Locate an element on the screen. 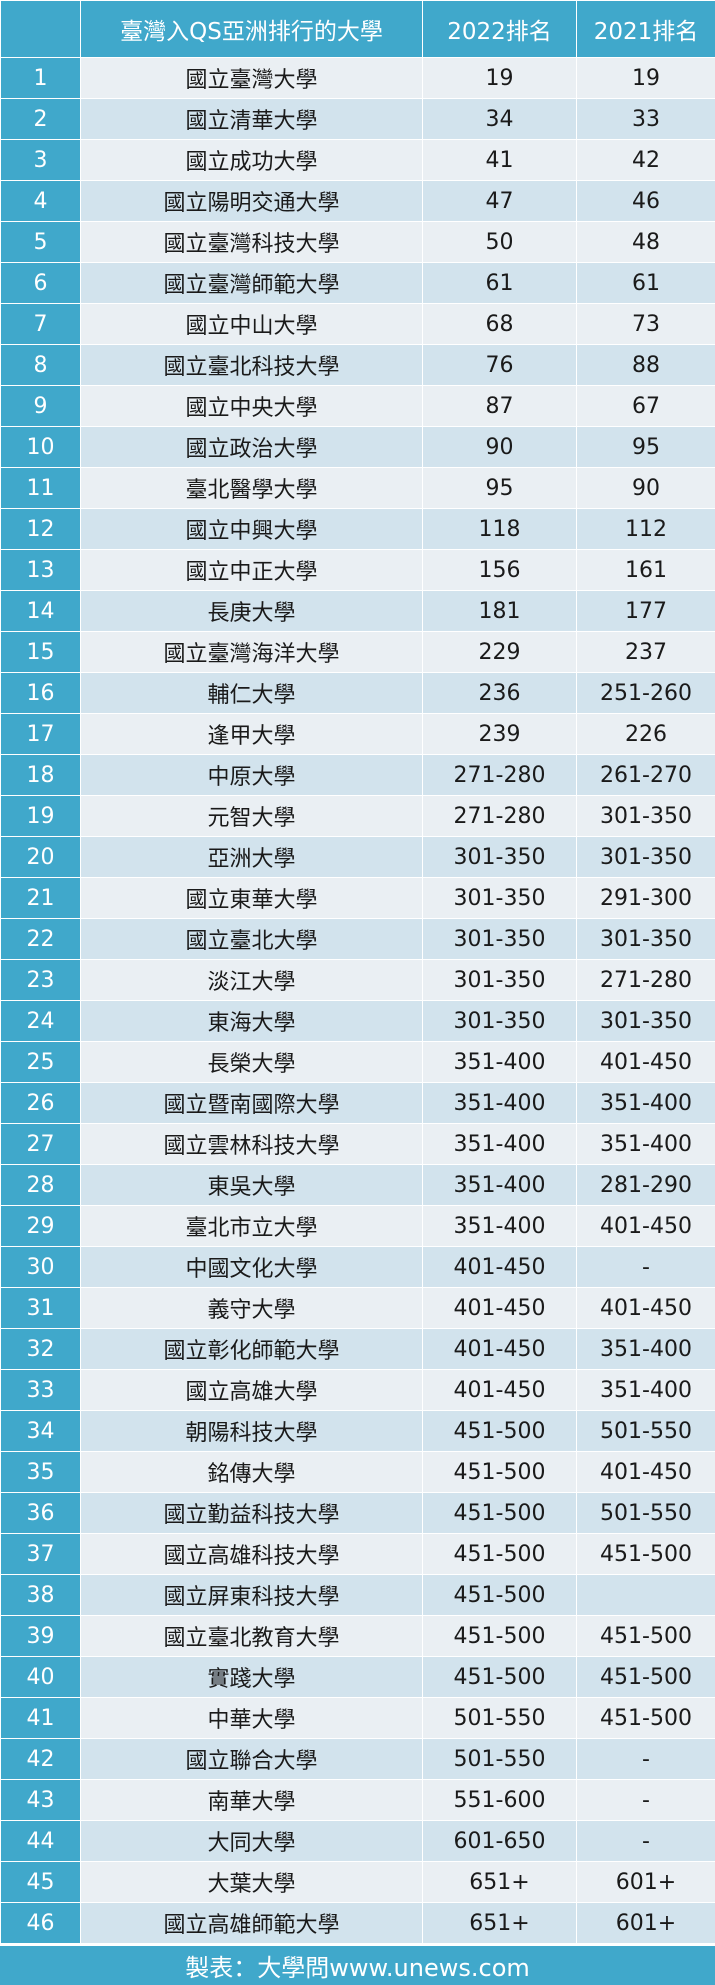  university-name: 輔仁大學 is located at coordinates (251, 693).